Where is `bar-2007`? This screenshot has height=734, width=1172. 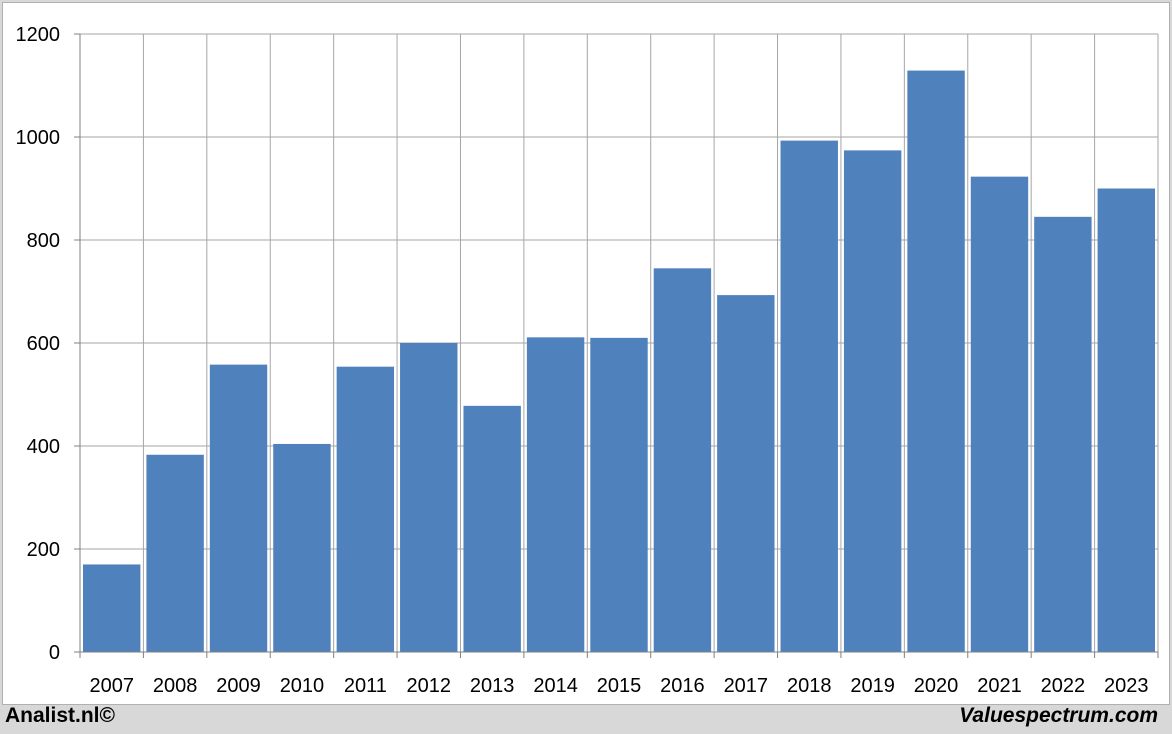
bar-2007 is located at coordinates (112, 608).